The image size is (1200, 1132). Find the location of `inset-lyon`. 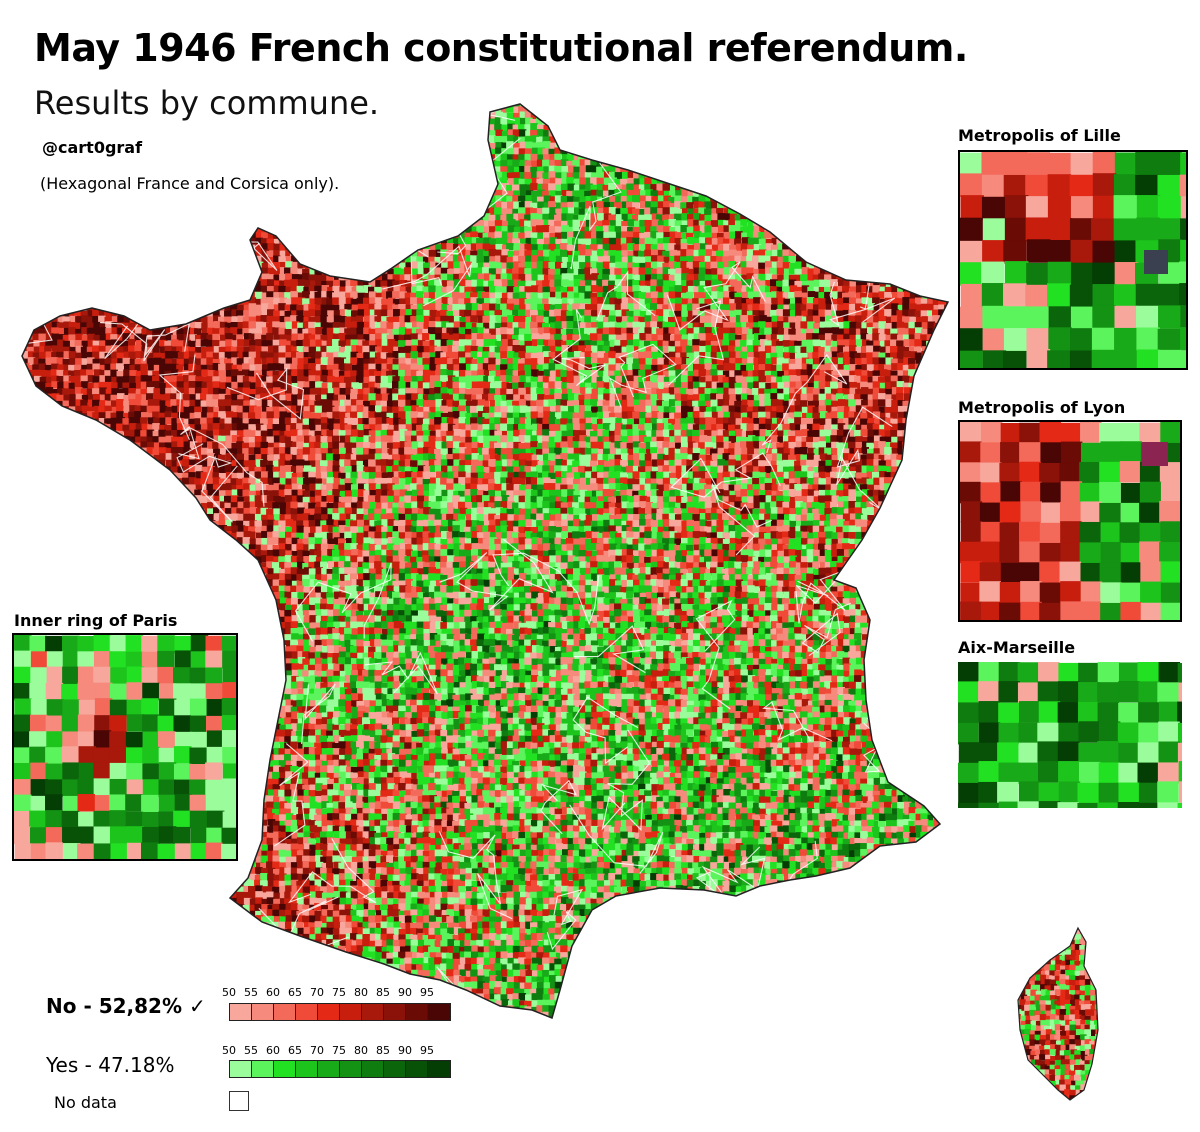

inset-lyon is located at coordinates (1070, 521).